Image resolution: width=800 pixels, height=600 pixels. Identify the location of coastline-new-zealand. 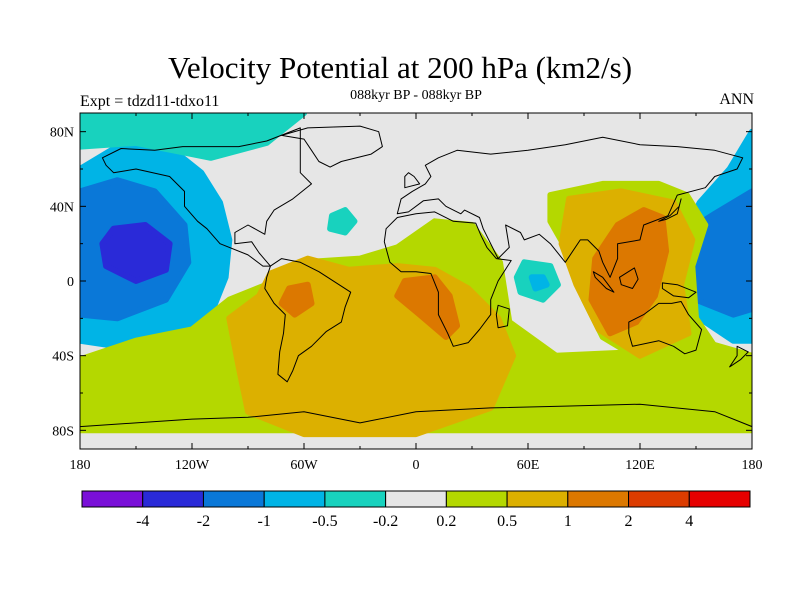
(739, 356).